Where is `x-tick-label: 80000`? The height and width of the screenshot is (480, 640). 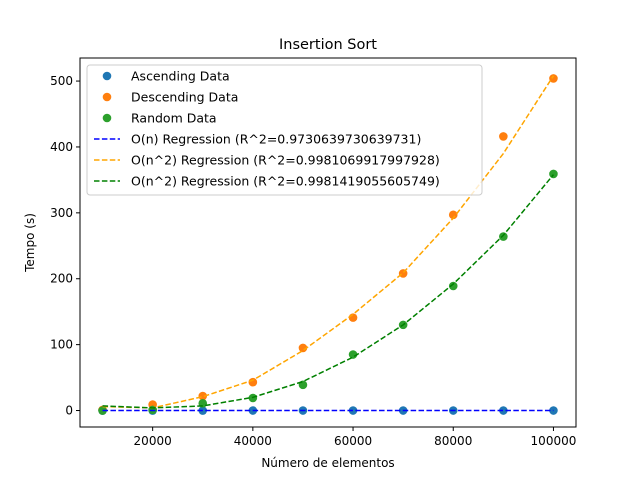 x-tick-label: 80000 is located at coordinates (453, 441).